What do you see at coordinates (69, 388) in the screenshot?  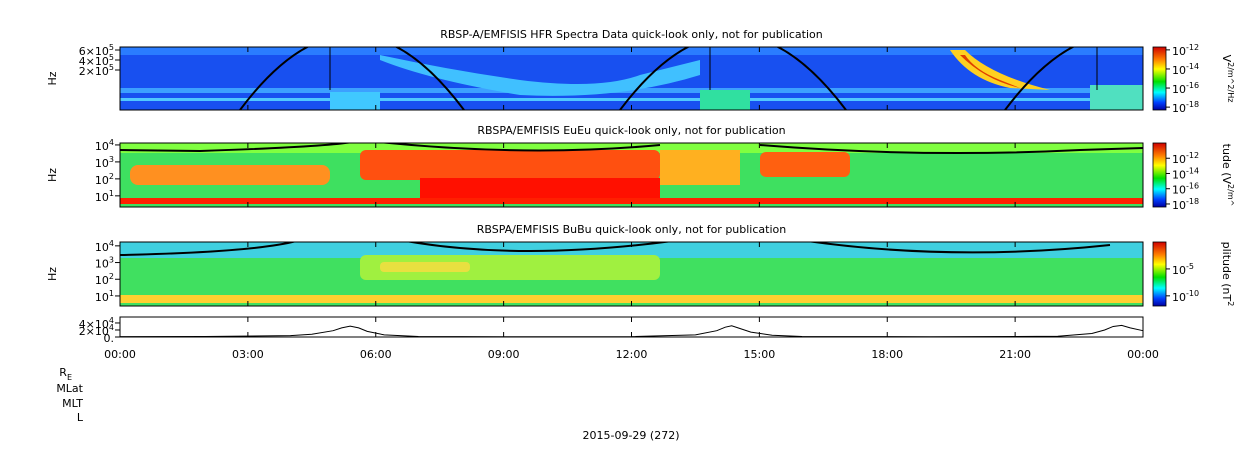 I see `ephemeris-label: MLat` at bounding box center [69, 388].